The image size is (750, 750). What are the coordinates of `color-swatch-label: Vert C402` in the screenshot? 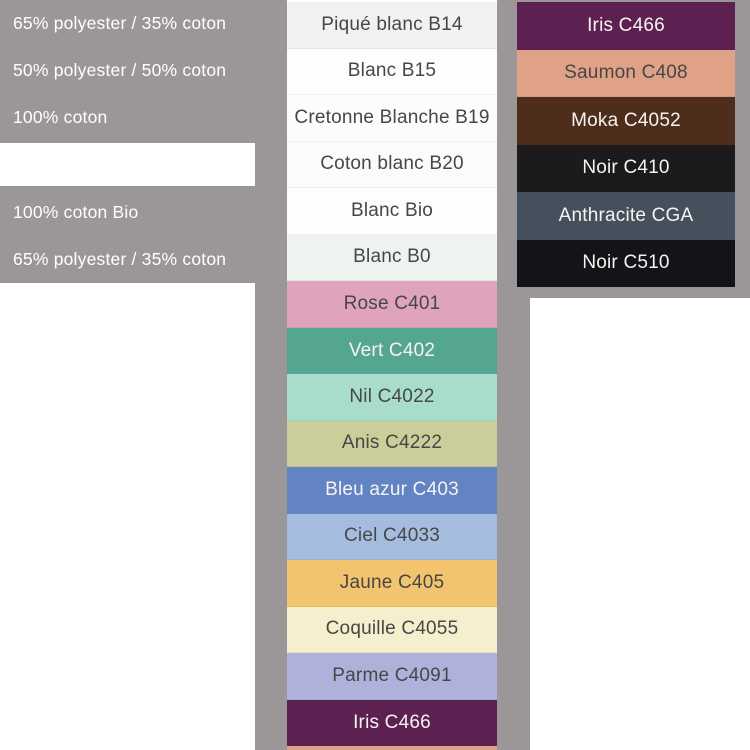 It's located at (392, 350).